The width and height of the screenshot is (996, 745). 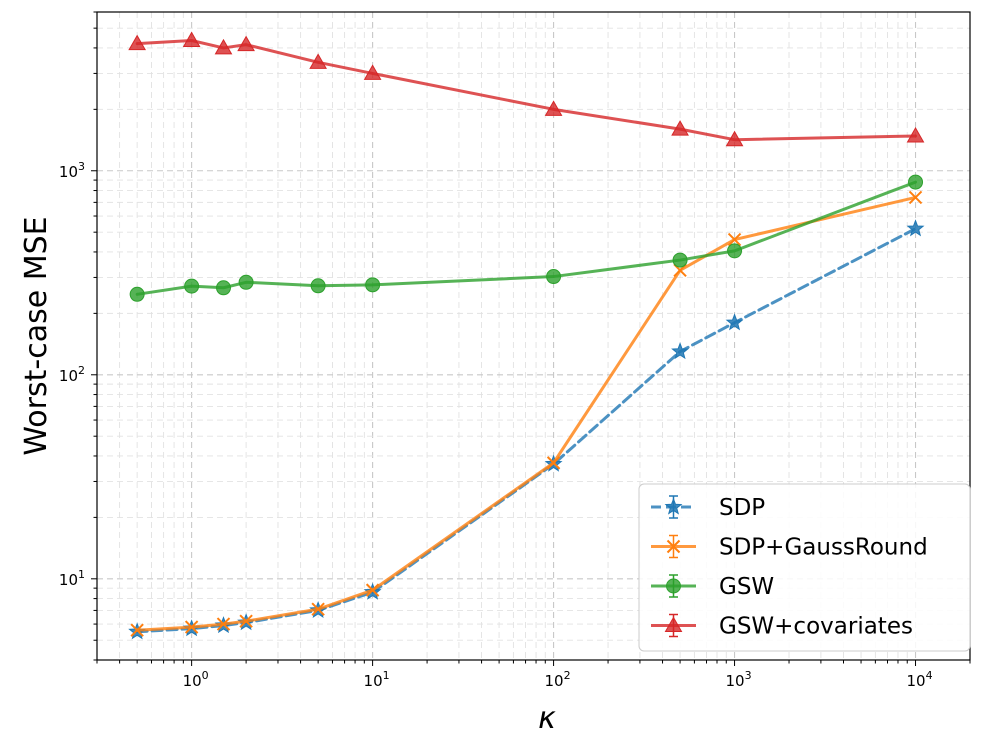 I want to click on series-gsw, so click(x=526, y=238).